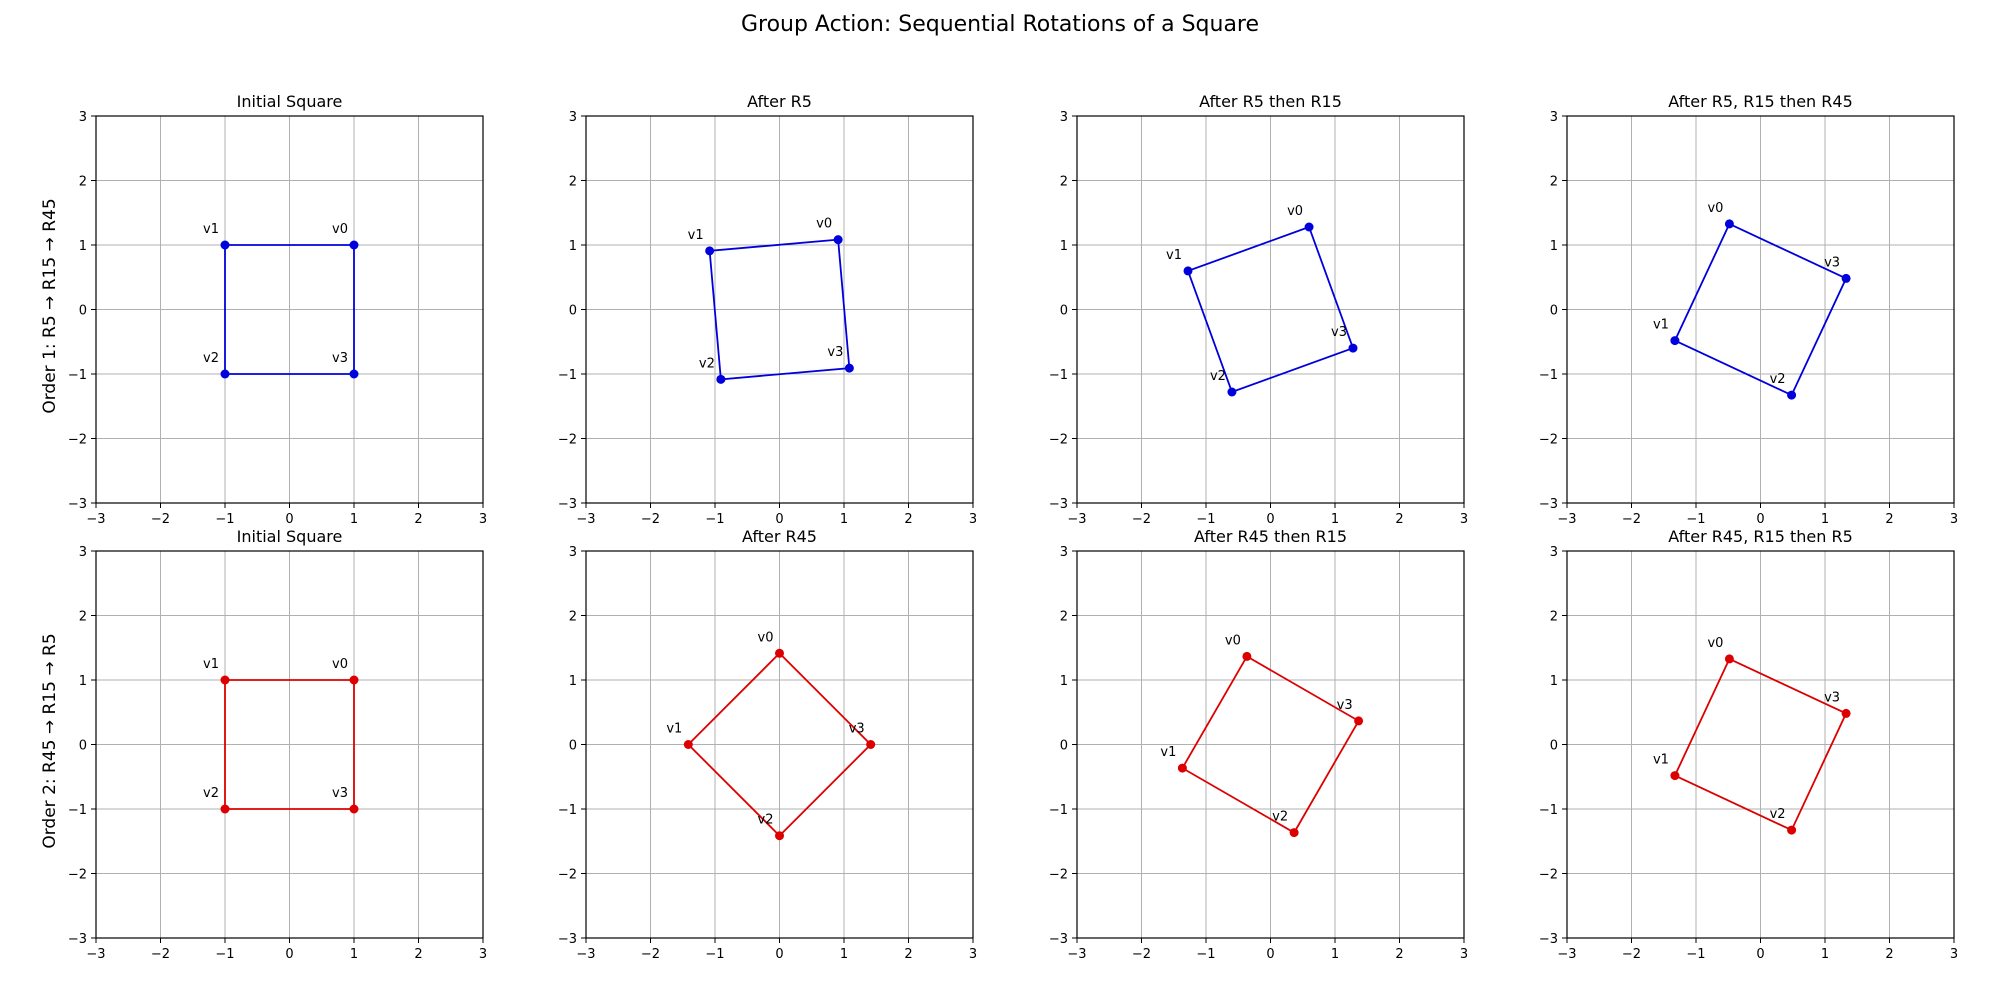 This screenshot has height=1004, width=2000. I want to click on subplot-title-r1c1: Initial Square, so click(290, 101).